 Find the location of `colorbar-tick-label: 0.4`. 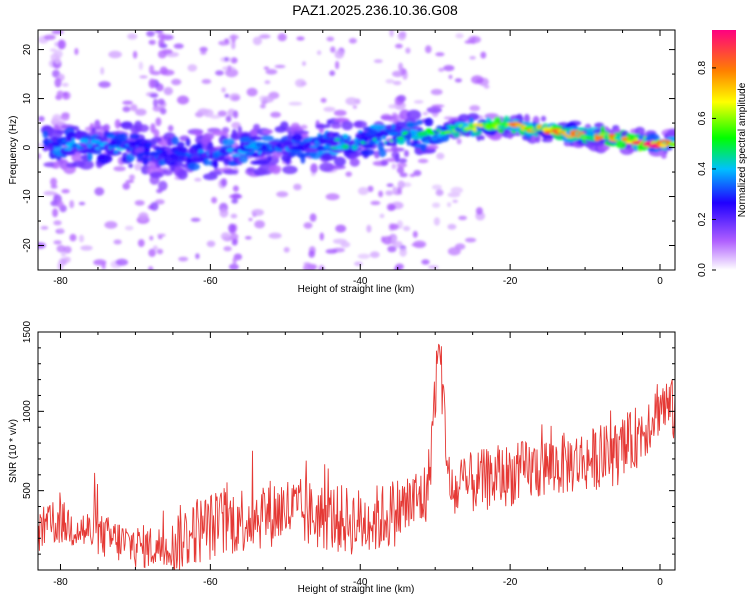

colorbar-tick-label: 0.4 is located at coordinates (702, 169).